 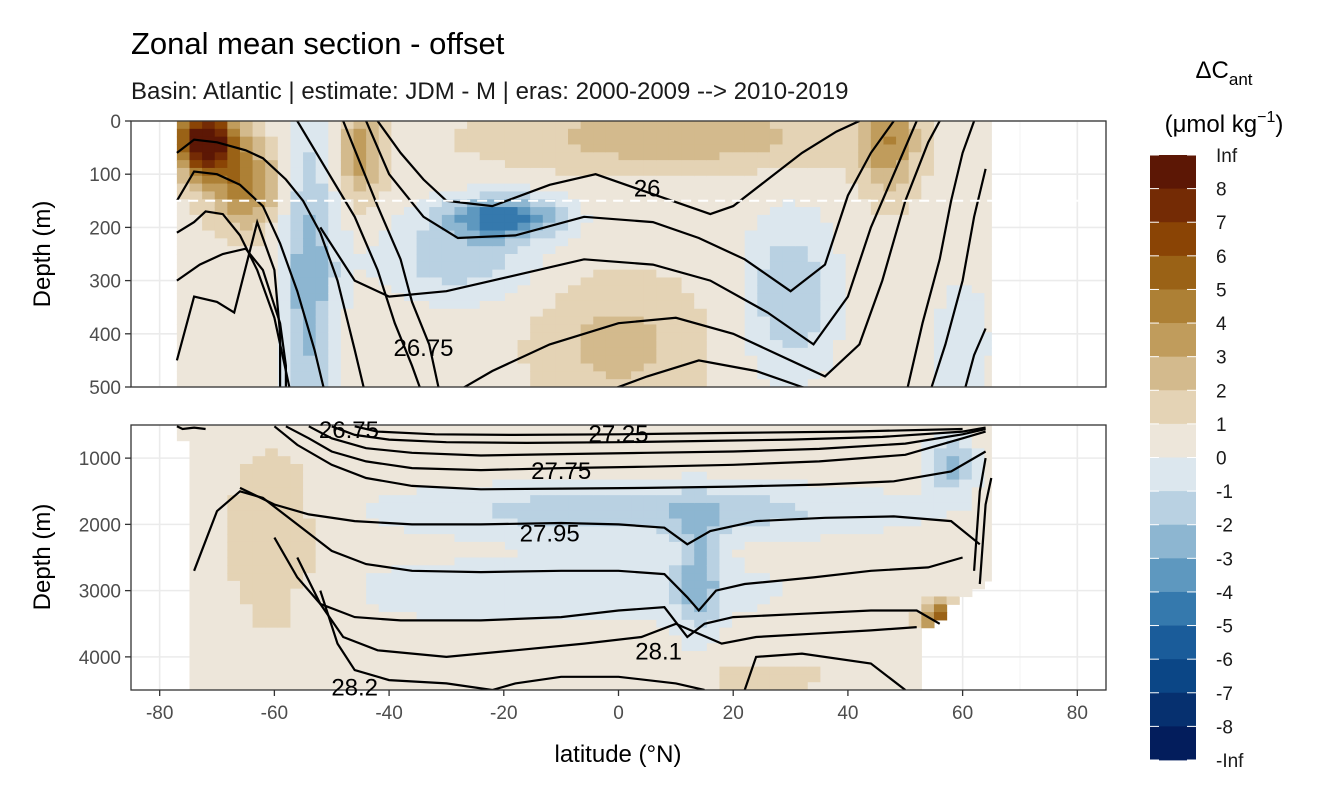 I want to click on legend-break-label: 8, so click(x=1221, y=190).